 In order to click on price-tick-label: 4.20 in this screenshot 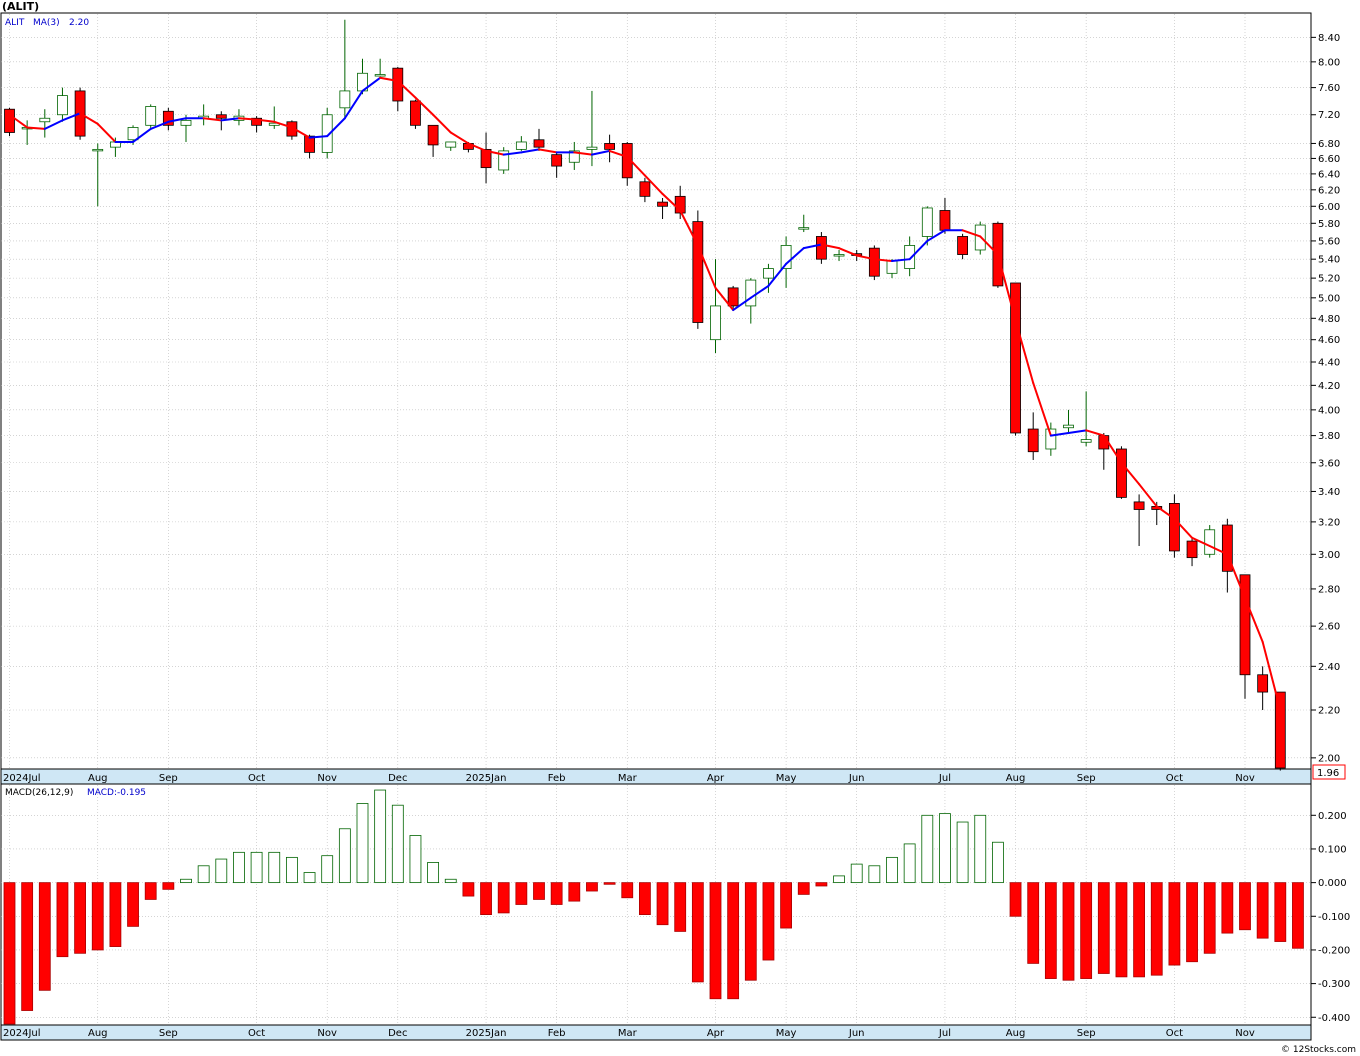, I will do `click(1329, 386)`.